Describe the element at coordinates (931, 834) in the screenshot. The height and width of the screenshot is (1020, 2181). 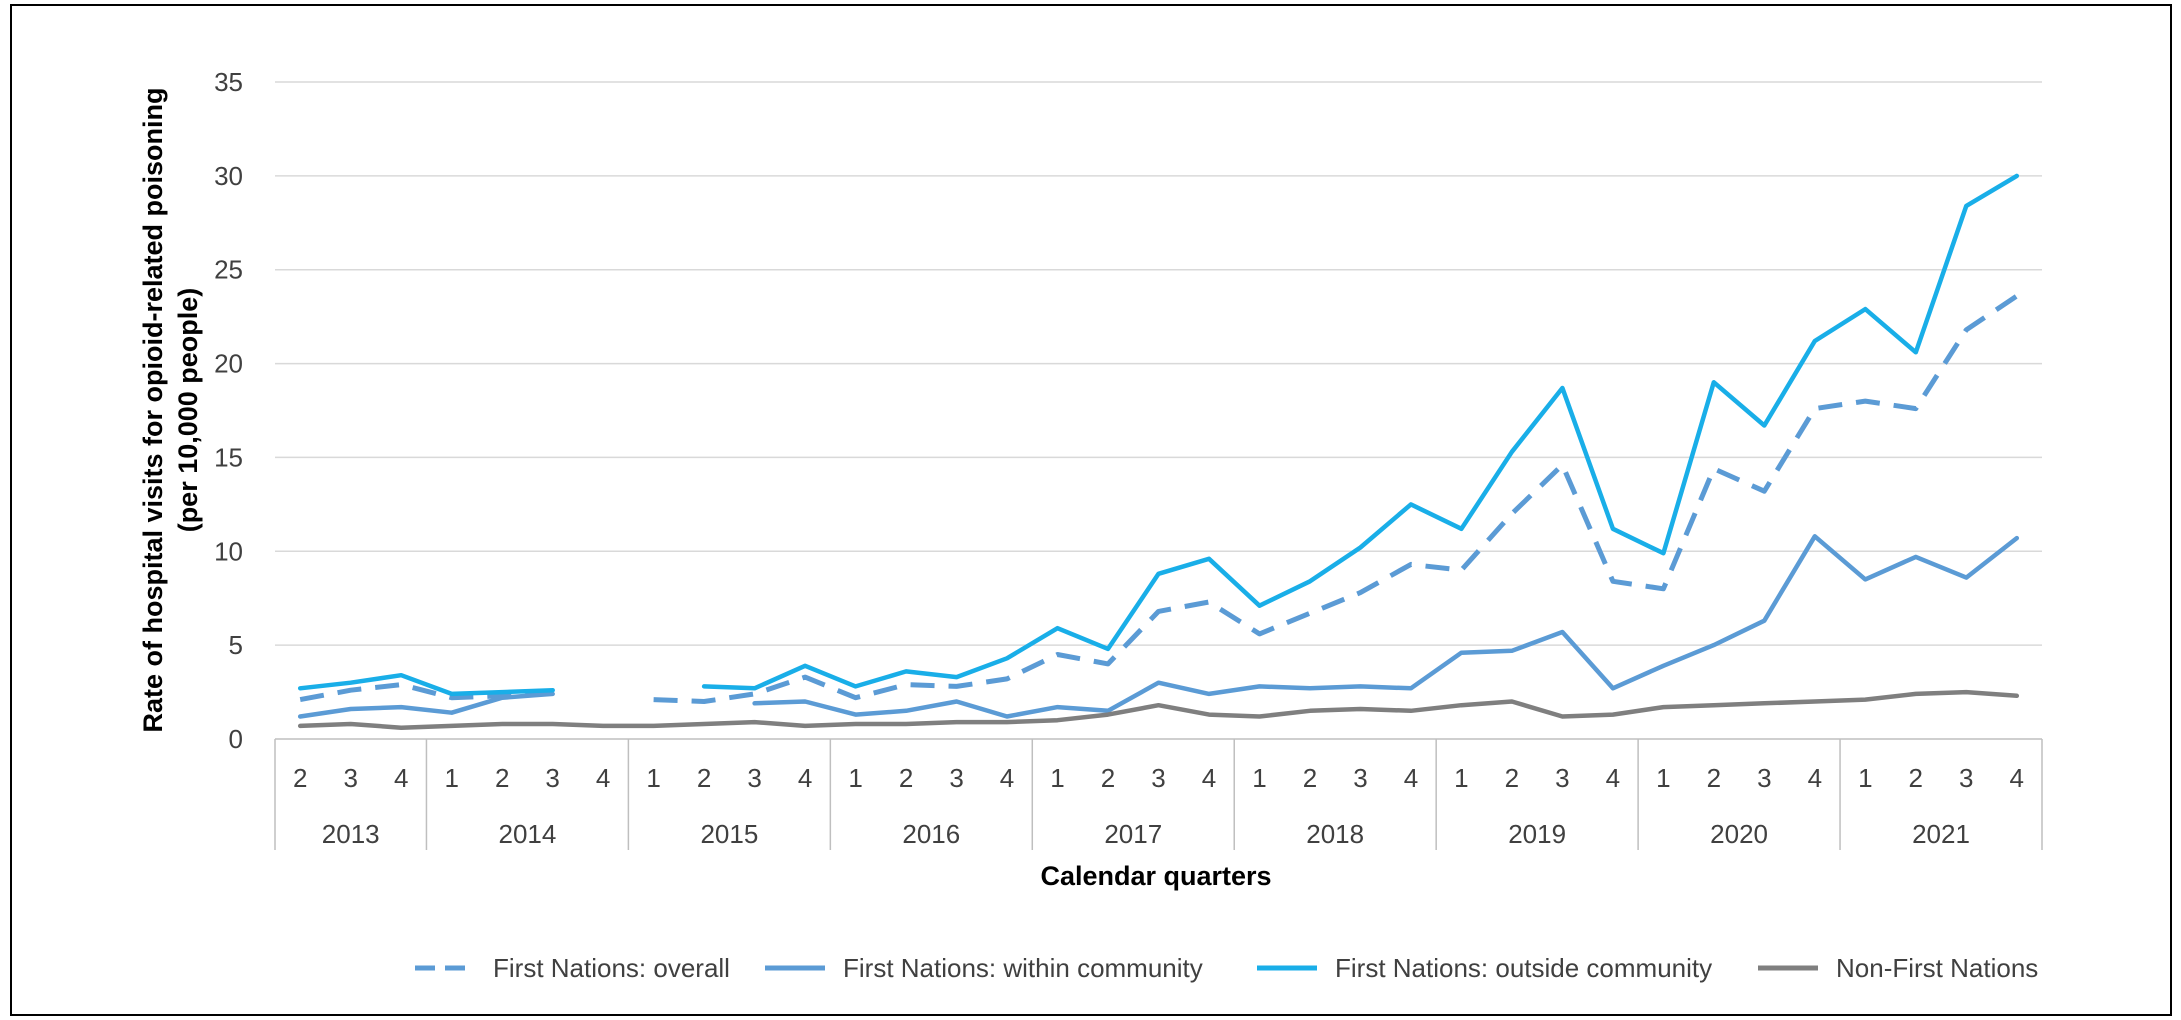
I see `x-tick-label-year: 2016` at that location.